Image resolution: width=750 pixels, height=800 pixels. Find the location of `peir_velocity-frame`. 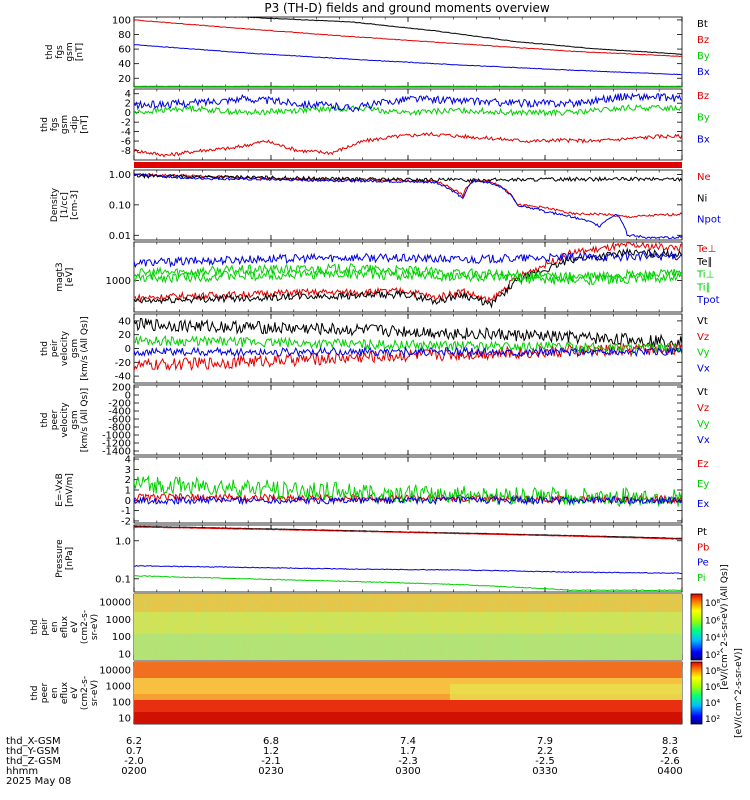

peir_velocity-frame is located at coordinates (408, 348).